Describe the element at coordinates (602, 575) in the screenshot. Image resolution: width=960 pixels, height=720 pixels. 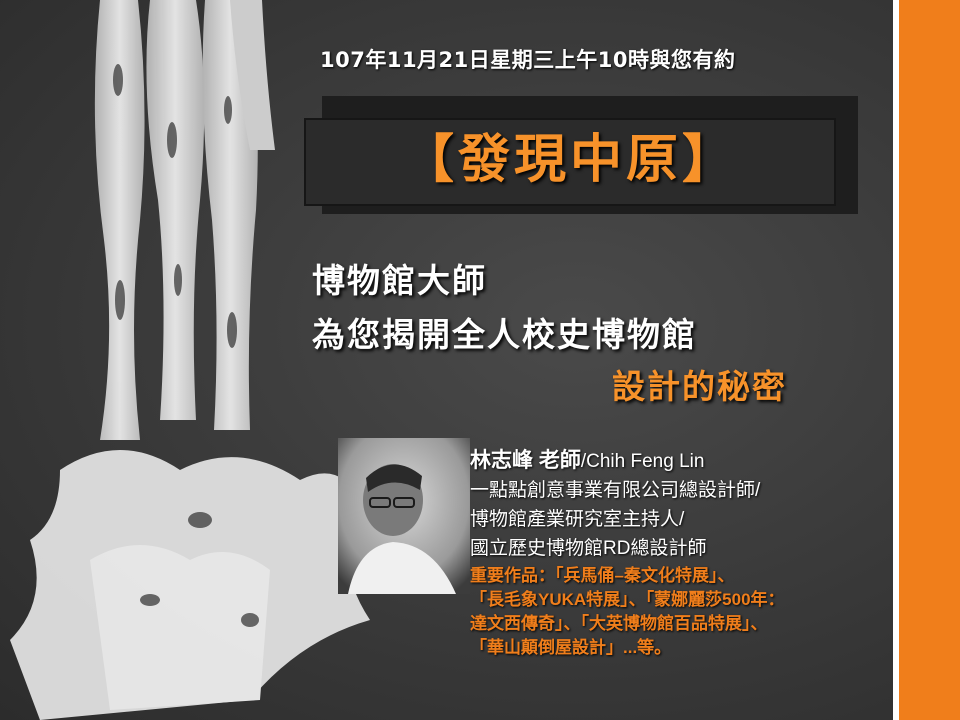
I see `works-line: 重要作品：「兵馬俑–秦文化特展」、` at that location.